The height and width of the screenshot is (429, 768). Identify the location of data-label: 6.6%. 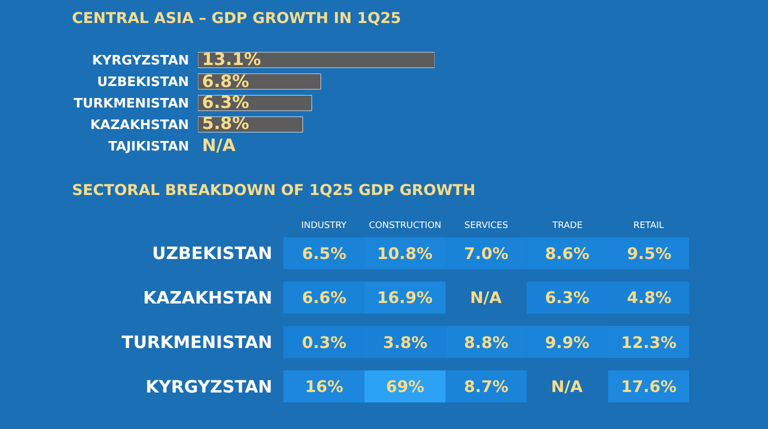
(324, 297).